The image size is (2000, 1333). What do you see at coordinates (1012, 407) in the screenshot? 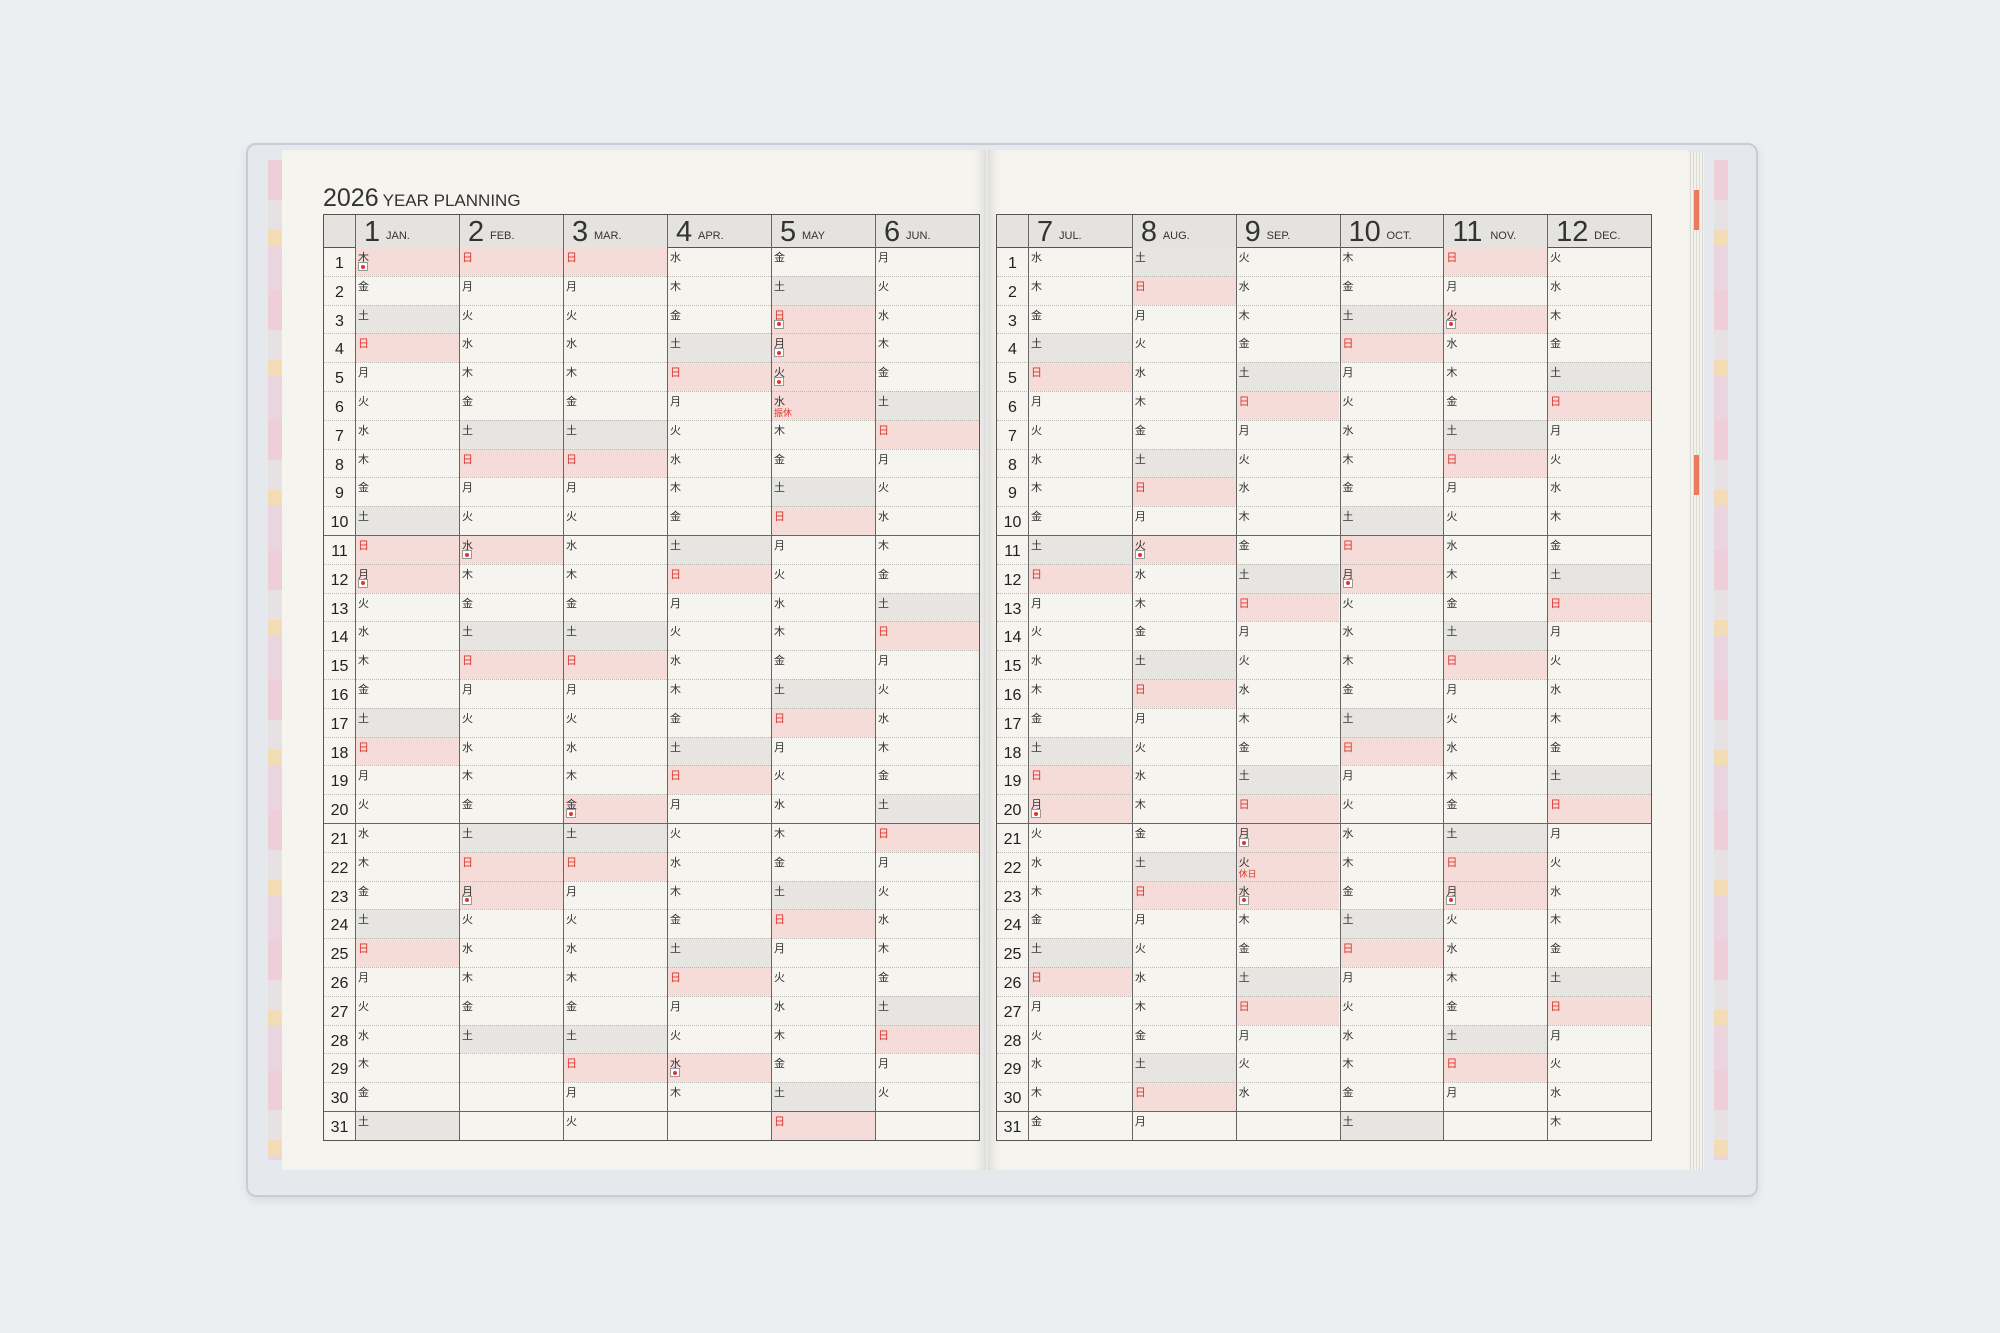
I see `day-number: 6` at bounding box center [1012, 407].